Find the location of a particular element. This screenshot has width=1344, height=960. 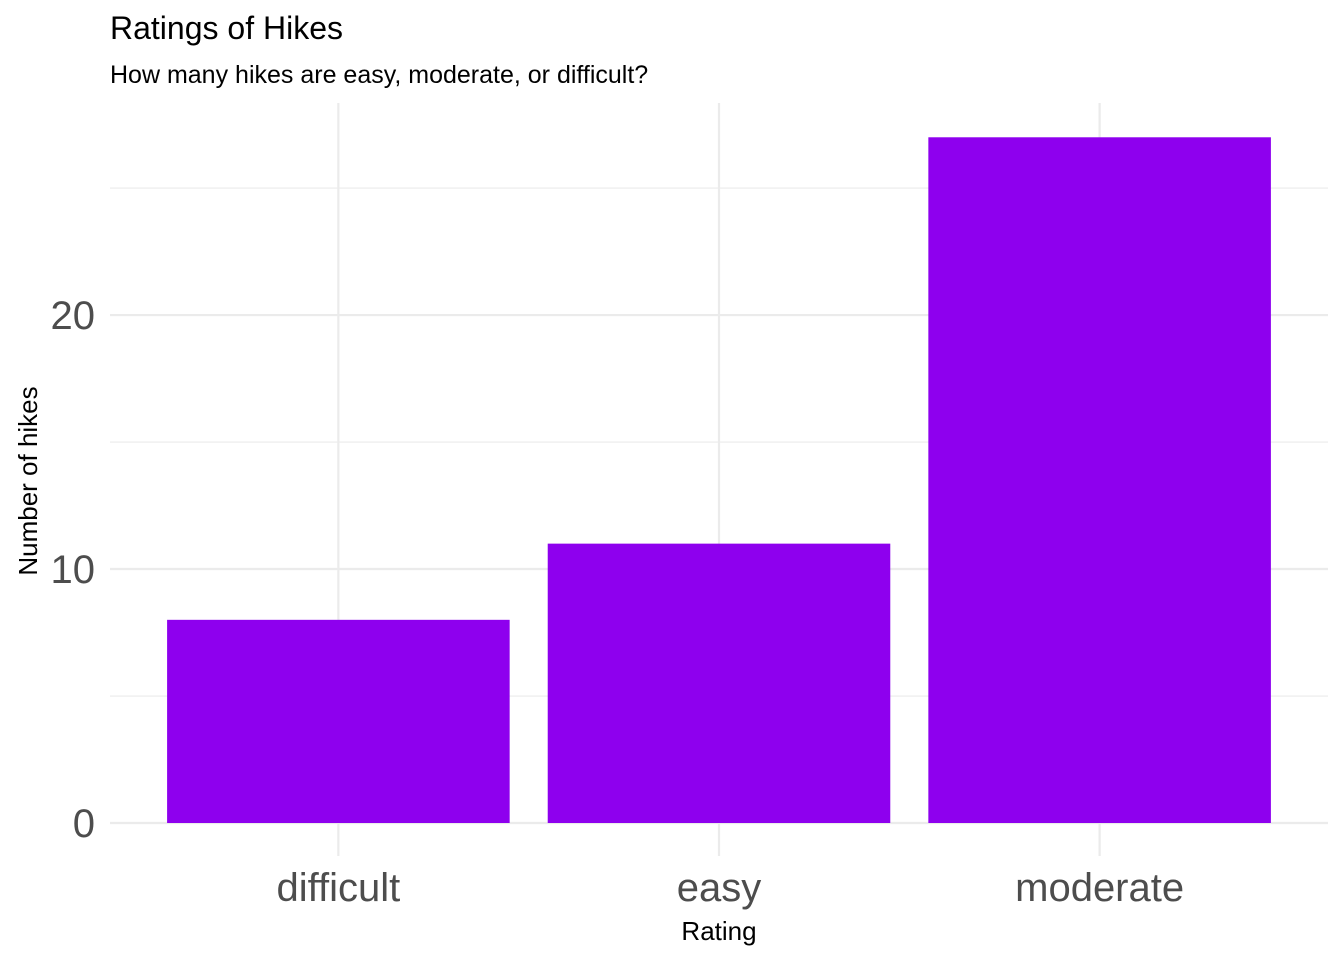

y-tick-label: 20 is located at coordinates (73, 316).